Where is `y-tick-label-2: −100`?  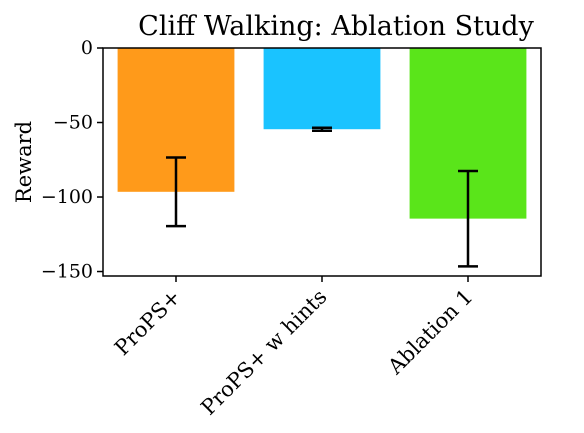
y-tick-label-2: −100 is located at coordinates (67, 197).